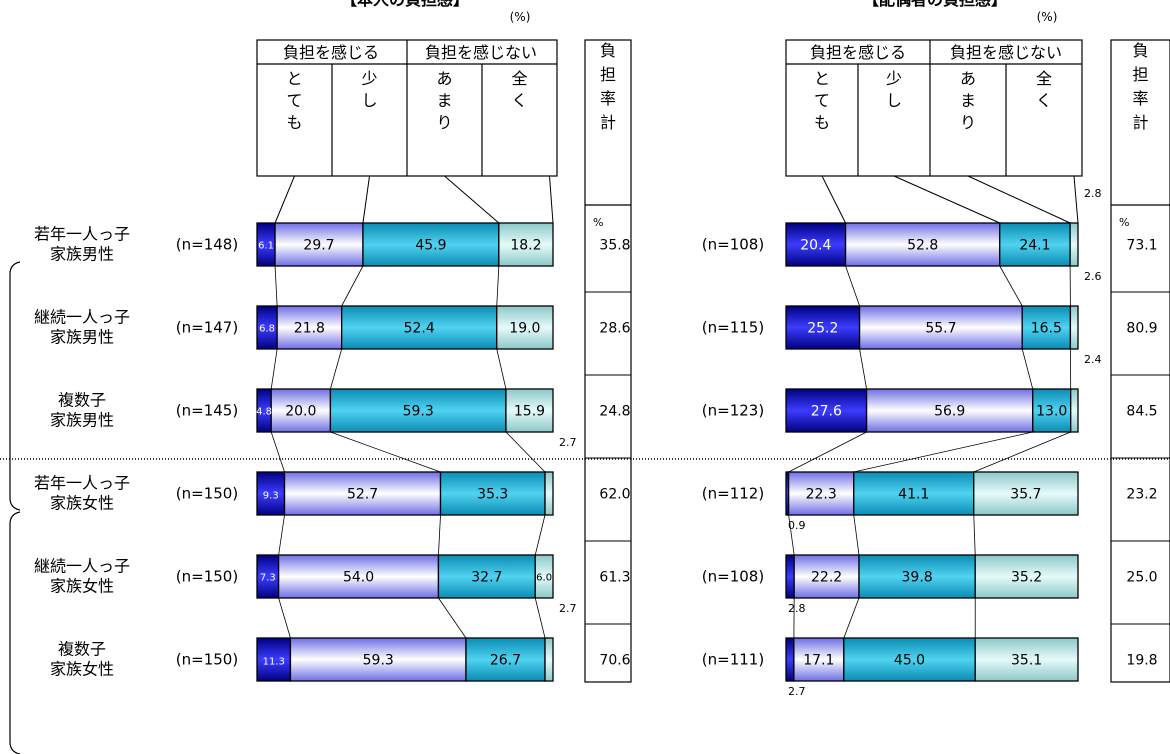 This screenshot has height=754, width=1170. I want to click on data-label: 45.0, so click(909, 661).